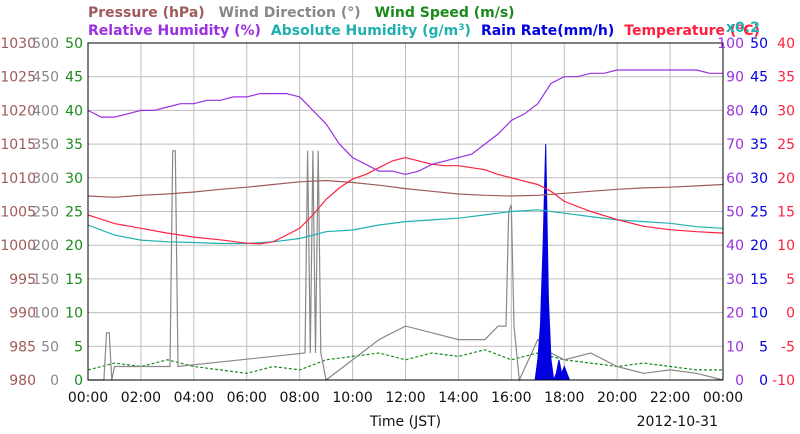  What do you see at coordinates (759, 246) in the screenshot?
I see `rain_rate-tick-label: 20` at bounding box center [759, 246].